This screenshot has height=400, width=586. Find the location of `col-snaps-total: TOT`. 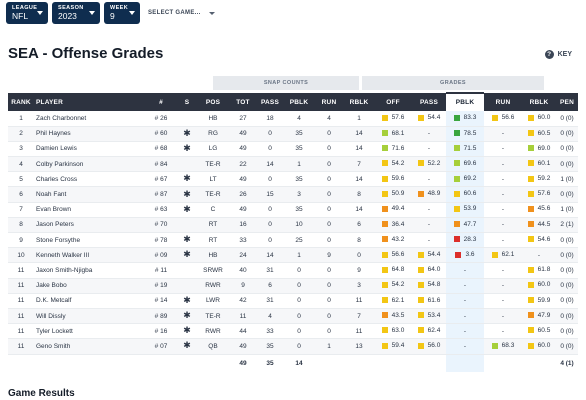

col-snaps-total: TOT is located at coordinates (243, 102).